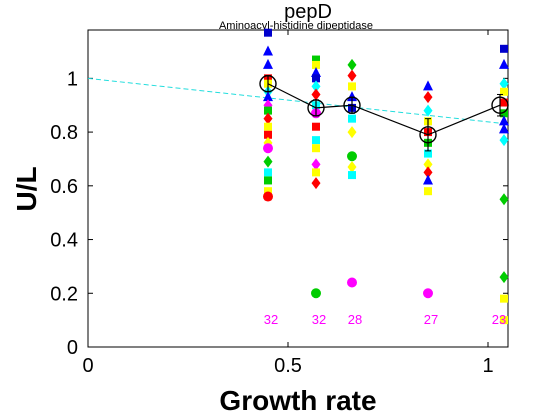 This screenshot has height=420, width=560. I want to click on fit-line-layer, so click(298, 101).